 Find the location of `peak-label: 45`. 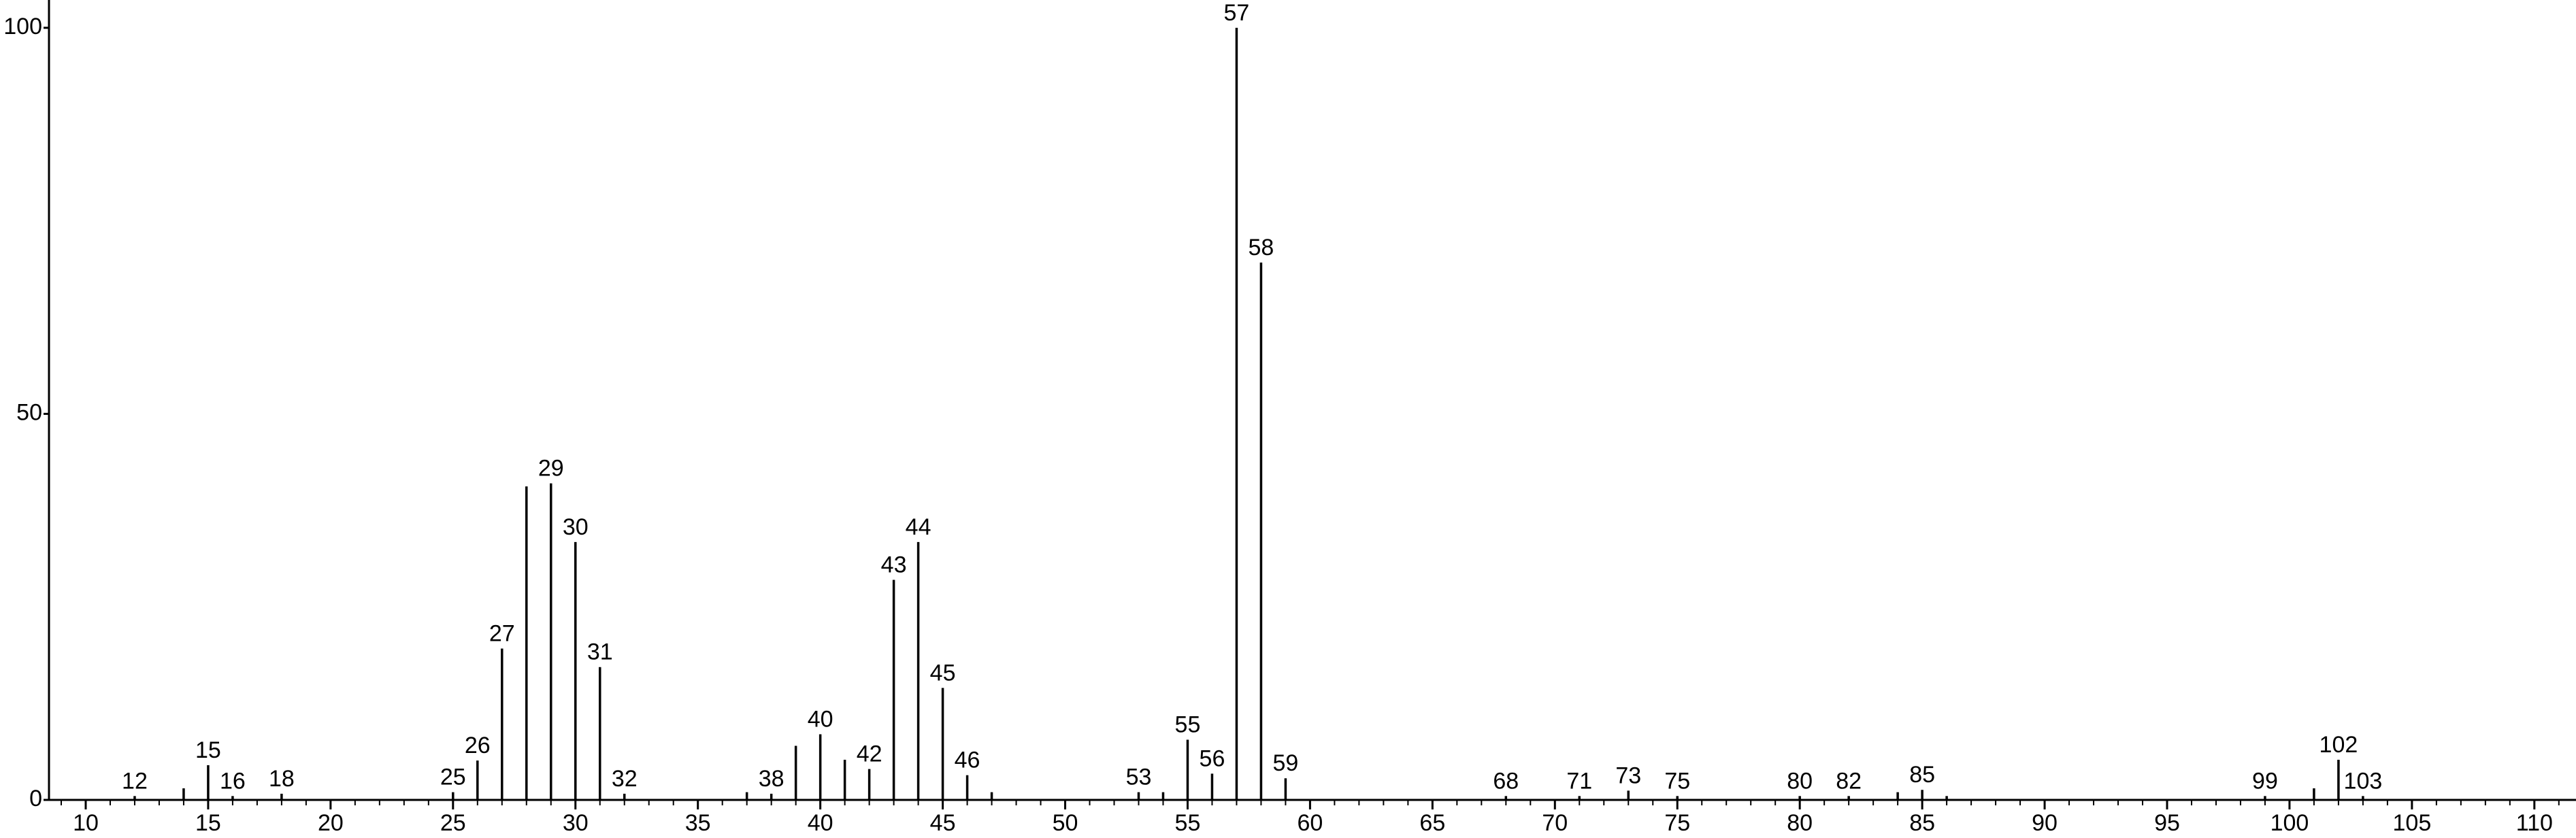

peak-label: 45 is located at coordinates (943, 673).